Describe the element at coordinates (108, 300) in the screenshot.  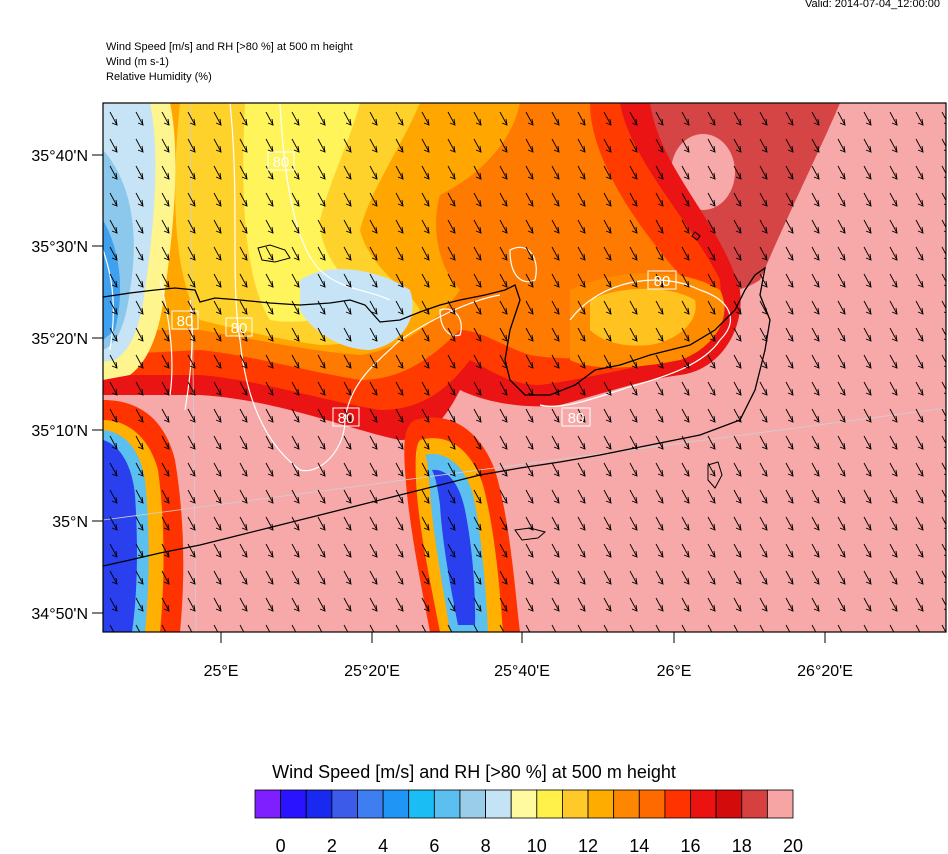
I see `rh-contour-line` at that location.